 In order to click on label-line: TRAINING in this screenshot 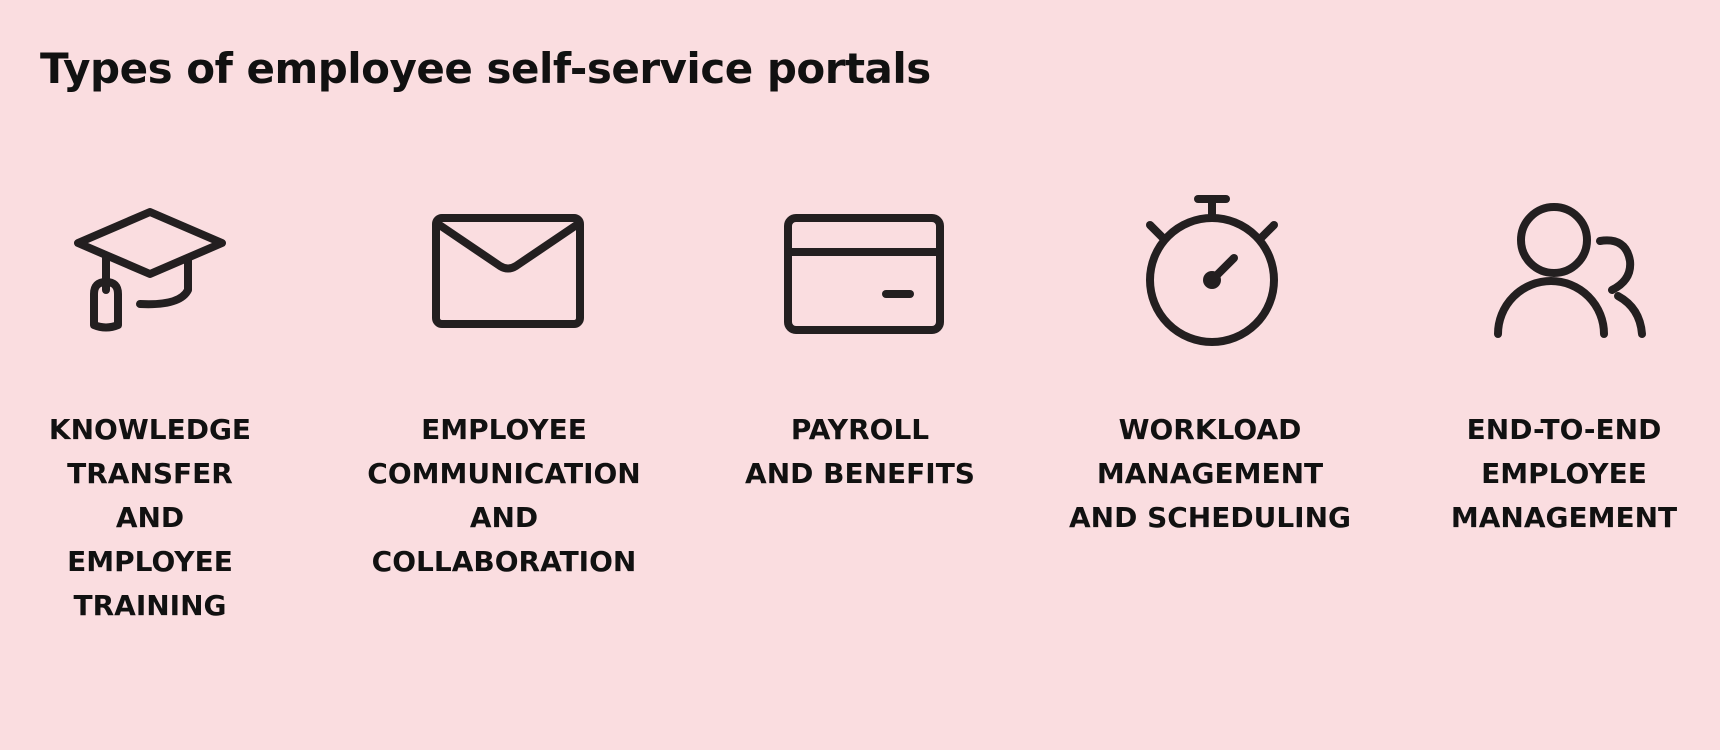, I will do `click(150, 605)`.